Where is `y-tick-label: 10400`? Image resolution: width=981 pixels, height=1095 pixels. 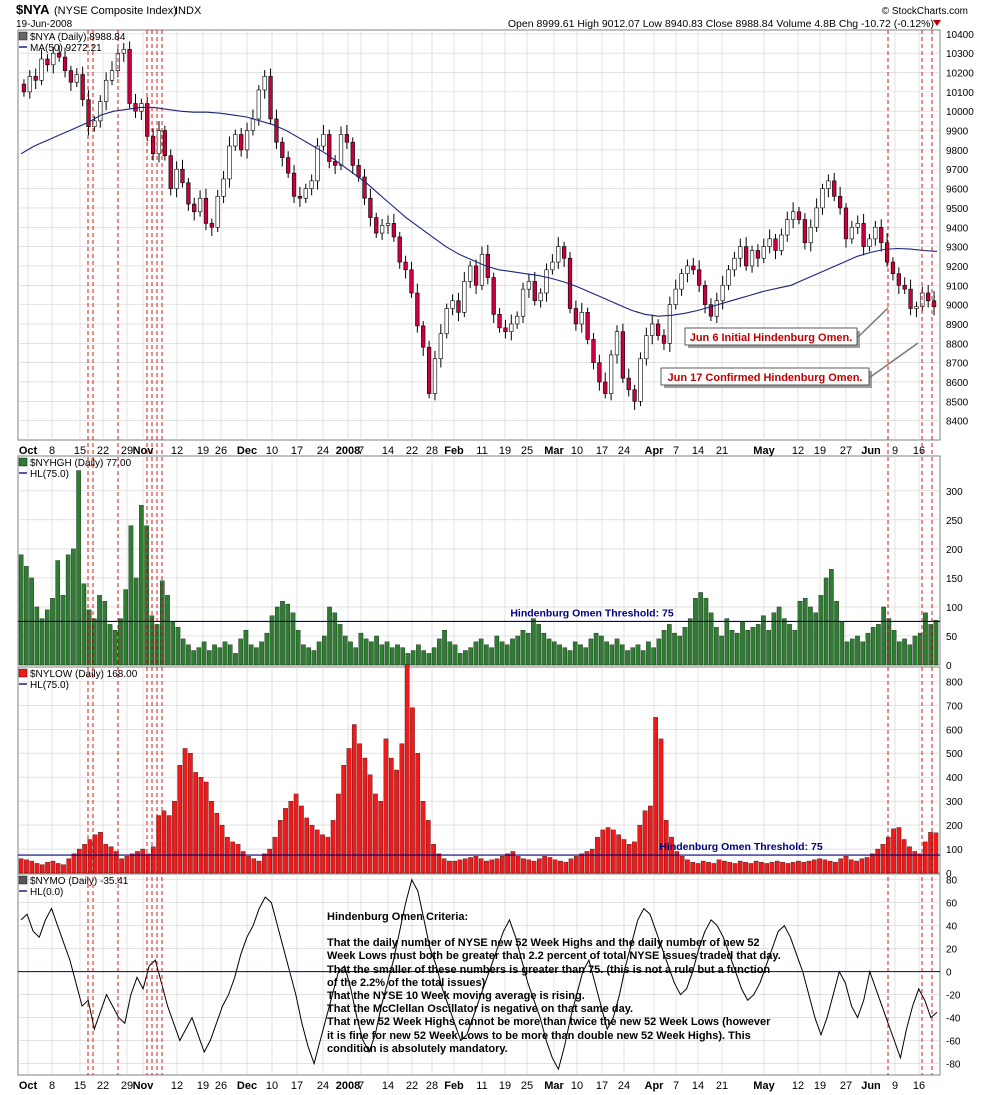
y-tick-label: 10400 is located at coordinates (960, 35).